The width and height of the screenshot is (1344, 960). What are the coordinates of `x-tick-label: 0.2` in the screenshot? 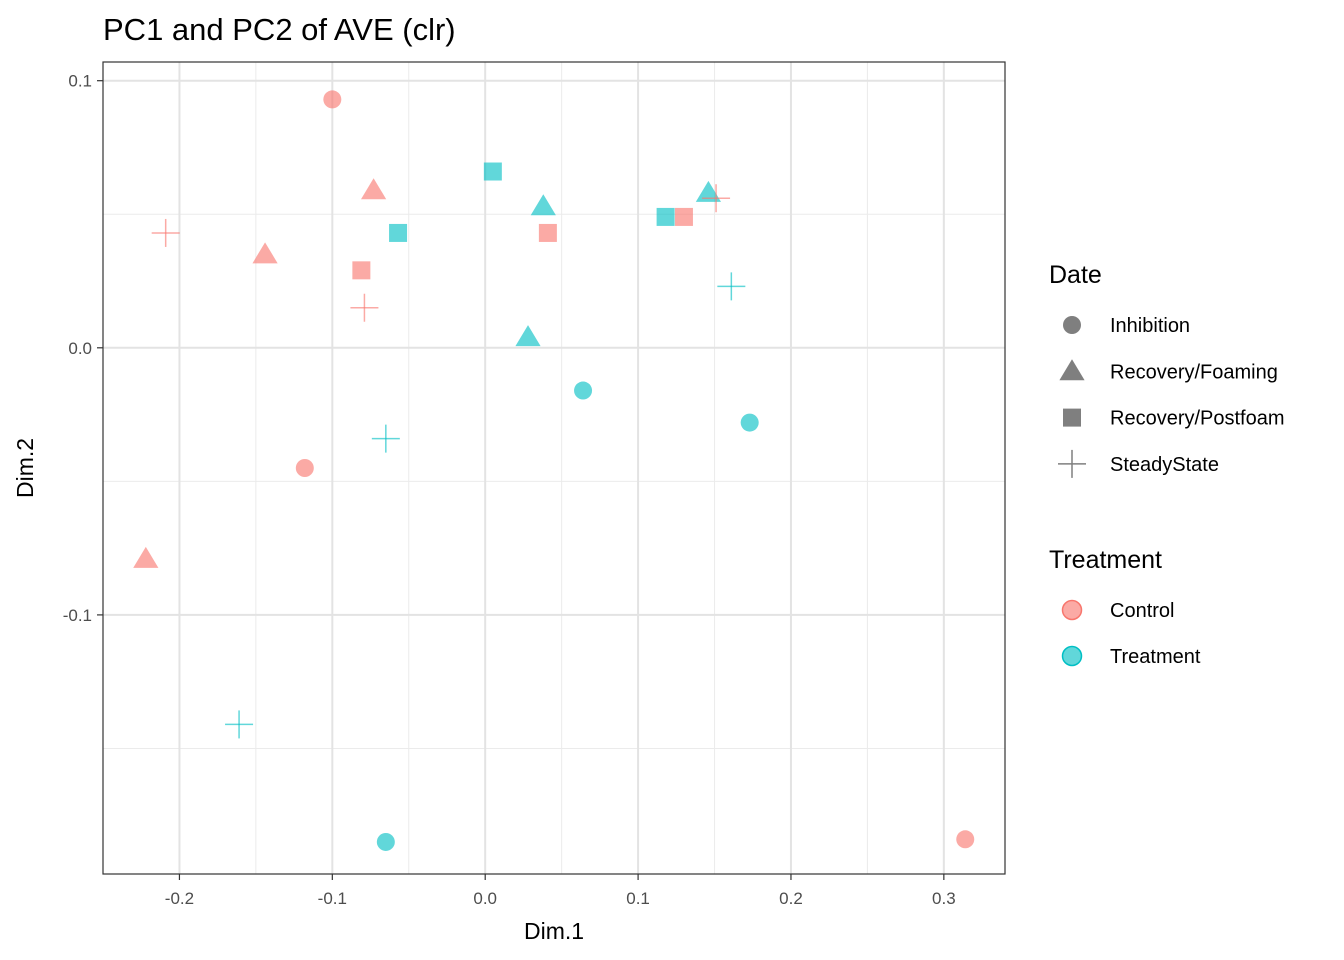 It's located at (791, 898).